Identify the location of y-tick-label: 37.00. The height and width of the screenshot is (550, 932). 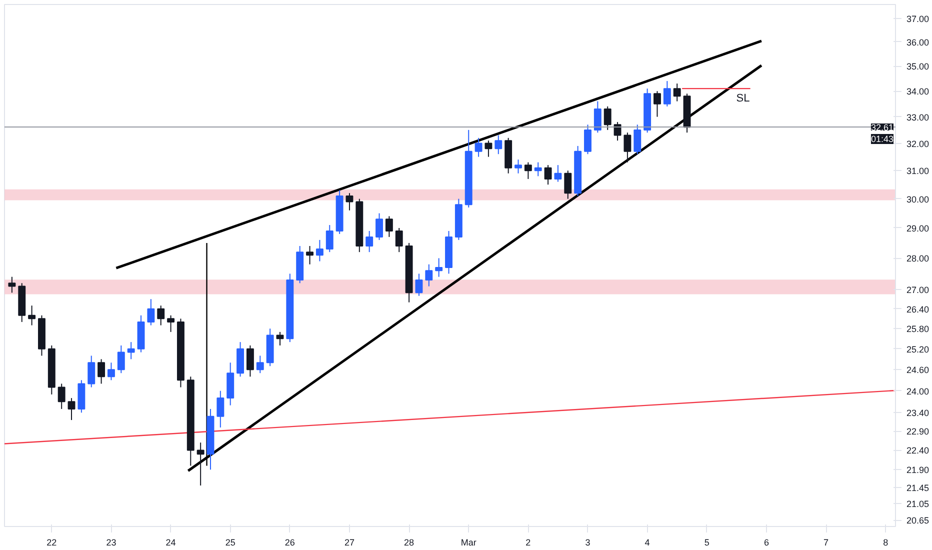
(918, 19).